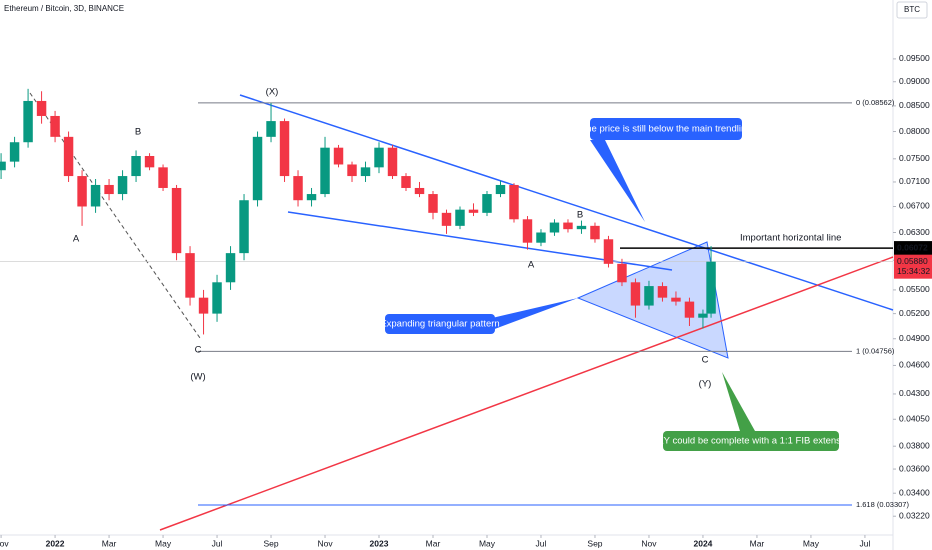  I want to click on y-tick-label: 0.03400, so click(914, 492).